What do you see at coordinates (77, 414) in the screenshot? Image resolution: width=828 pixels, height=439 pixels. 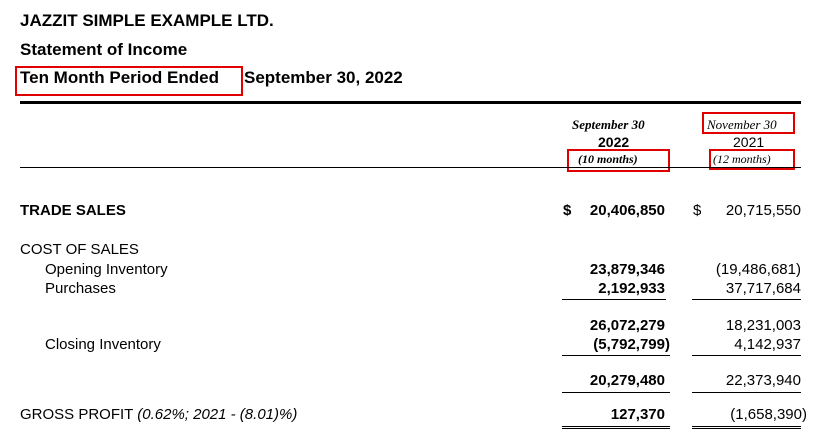 I see `gross-profit-label: GROSS PROFIT` at bounding box center [77, 414].